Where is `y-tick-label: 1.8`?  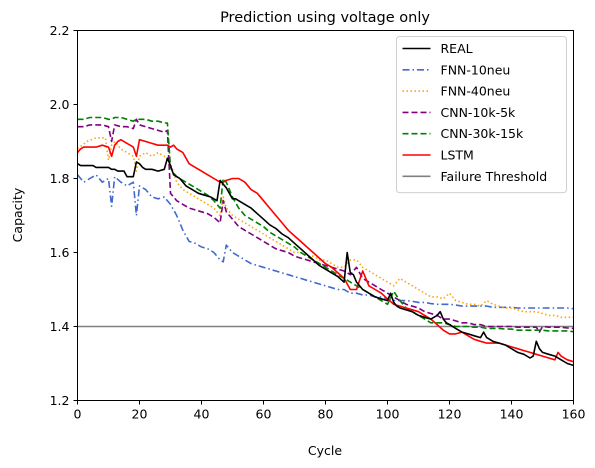
y-tick-label: 1.8 is located at coordinates (60, 178).